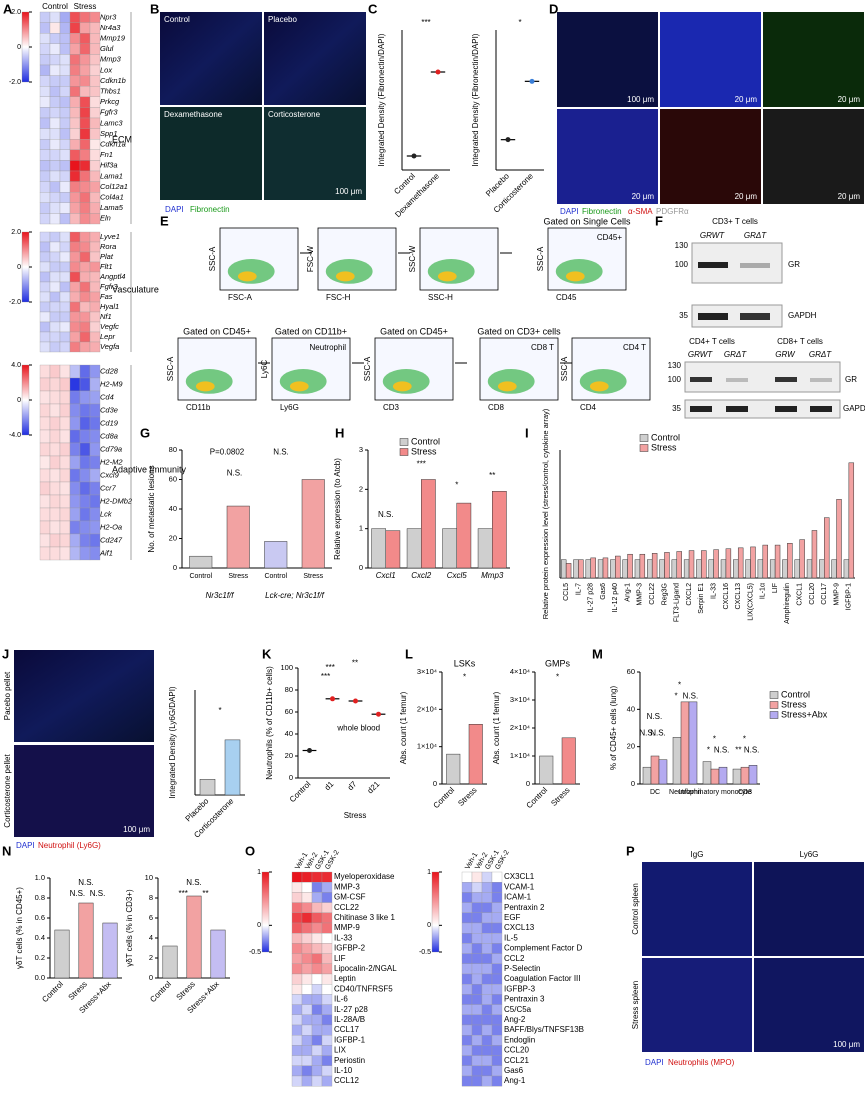 This screenshot has width=865, height=1094. Describe the element at coordinates (588, 407) in the screenshot. I see `axis-label: CD4` at that location.